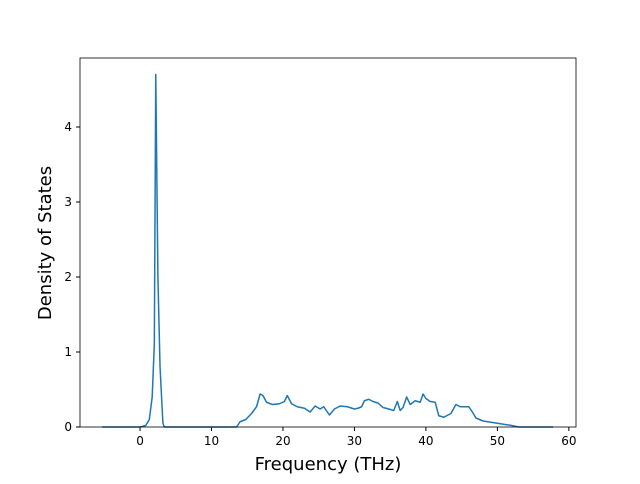 Image resolution: width=640 pixels, height=484 pixels. I want to click on x-tick-label: 20, so click(282, 441).